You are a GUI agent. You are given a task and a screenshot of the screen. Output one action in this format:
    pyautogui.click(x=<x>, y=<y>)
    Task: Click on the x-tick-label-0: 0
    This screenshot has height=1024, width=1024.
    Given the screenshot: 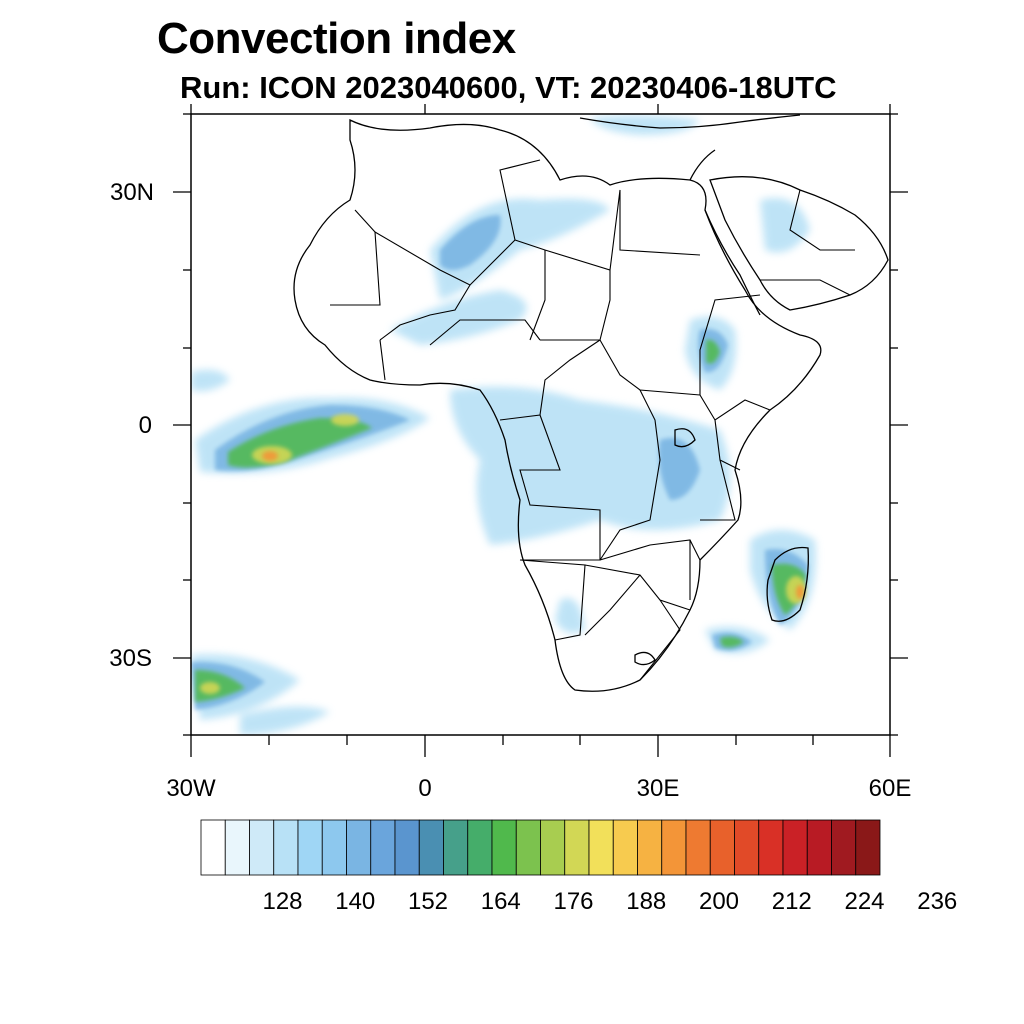 What is the action you would take?
    pyautogui.click(x=425, y=788)
    